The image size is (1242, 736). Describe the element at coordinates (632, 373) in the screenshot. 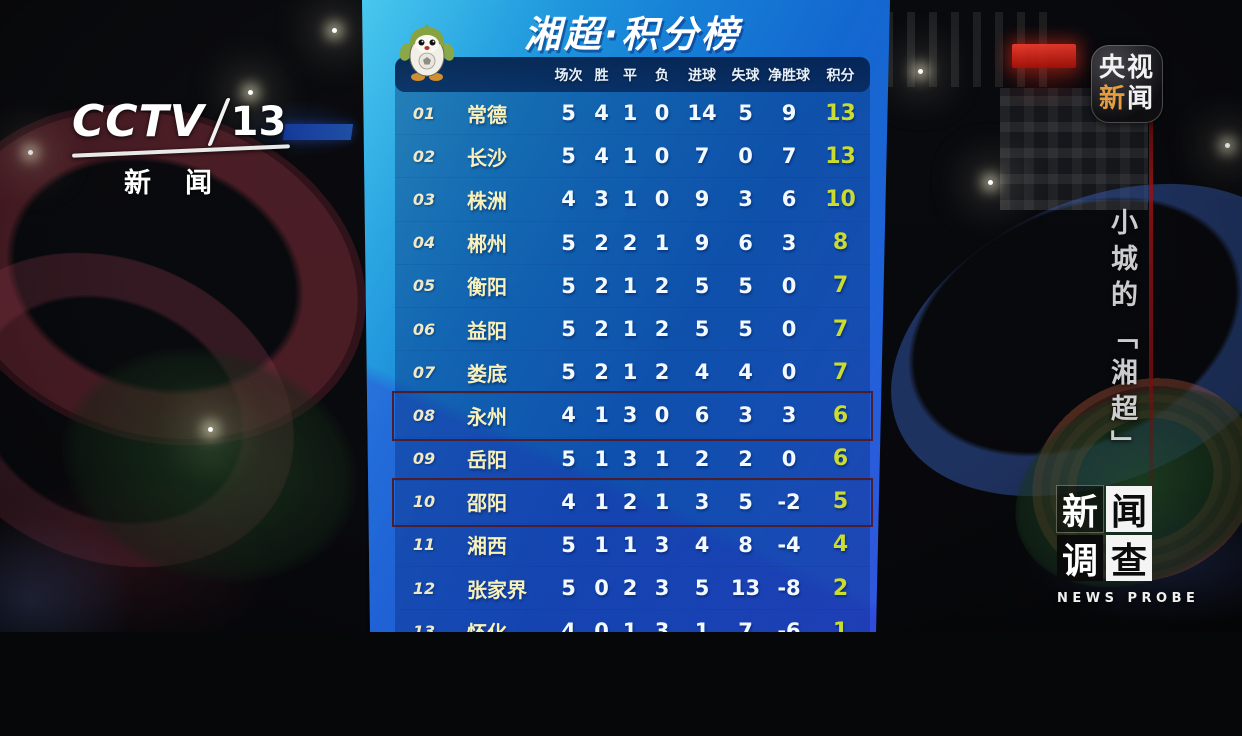

I see `table-row: 07 娄底 5 2 1 2 4 4 0 7` at that location.